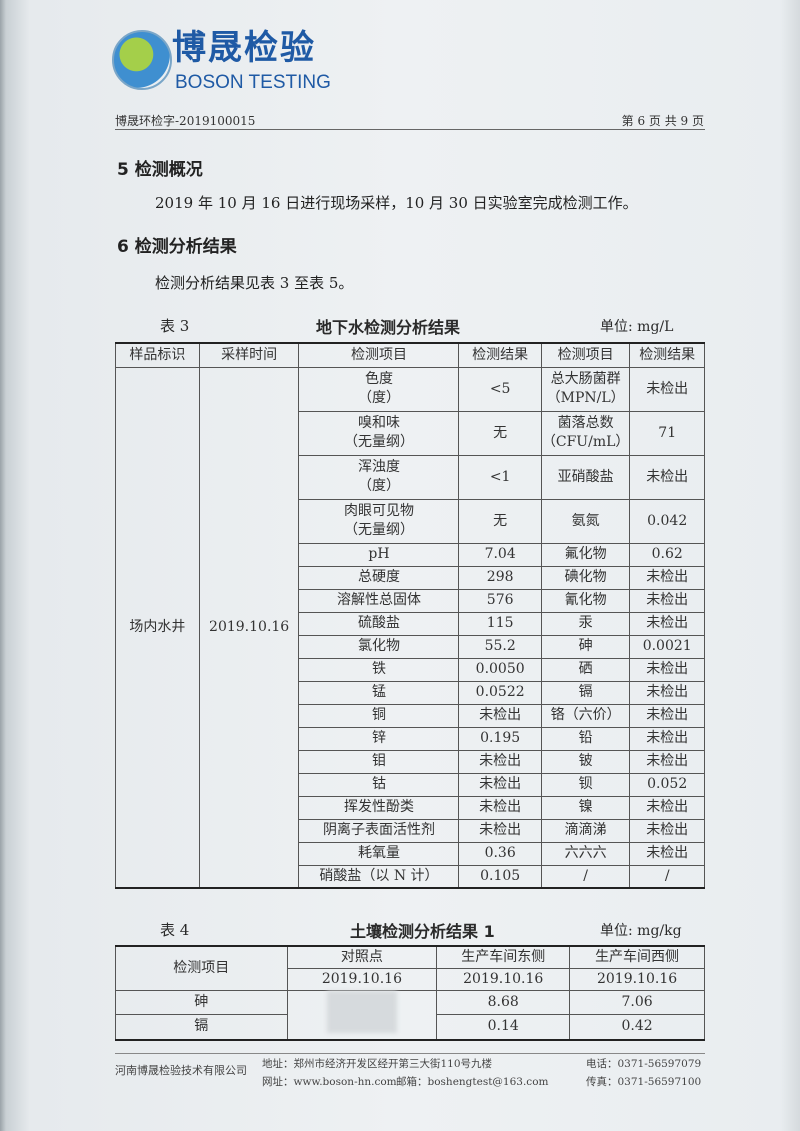 The image size is (800, 1131). I want to click on footer-email: 邮箱：boshengtest@163.com, so click(472, 1082).